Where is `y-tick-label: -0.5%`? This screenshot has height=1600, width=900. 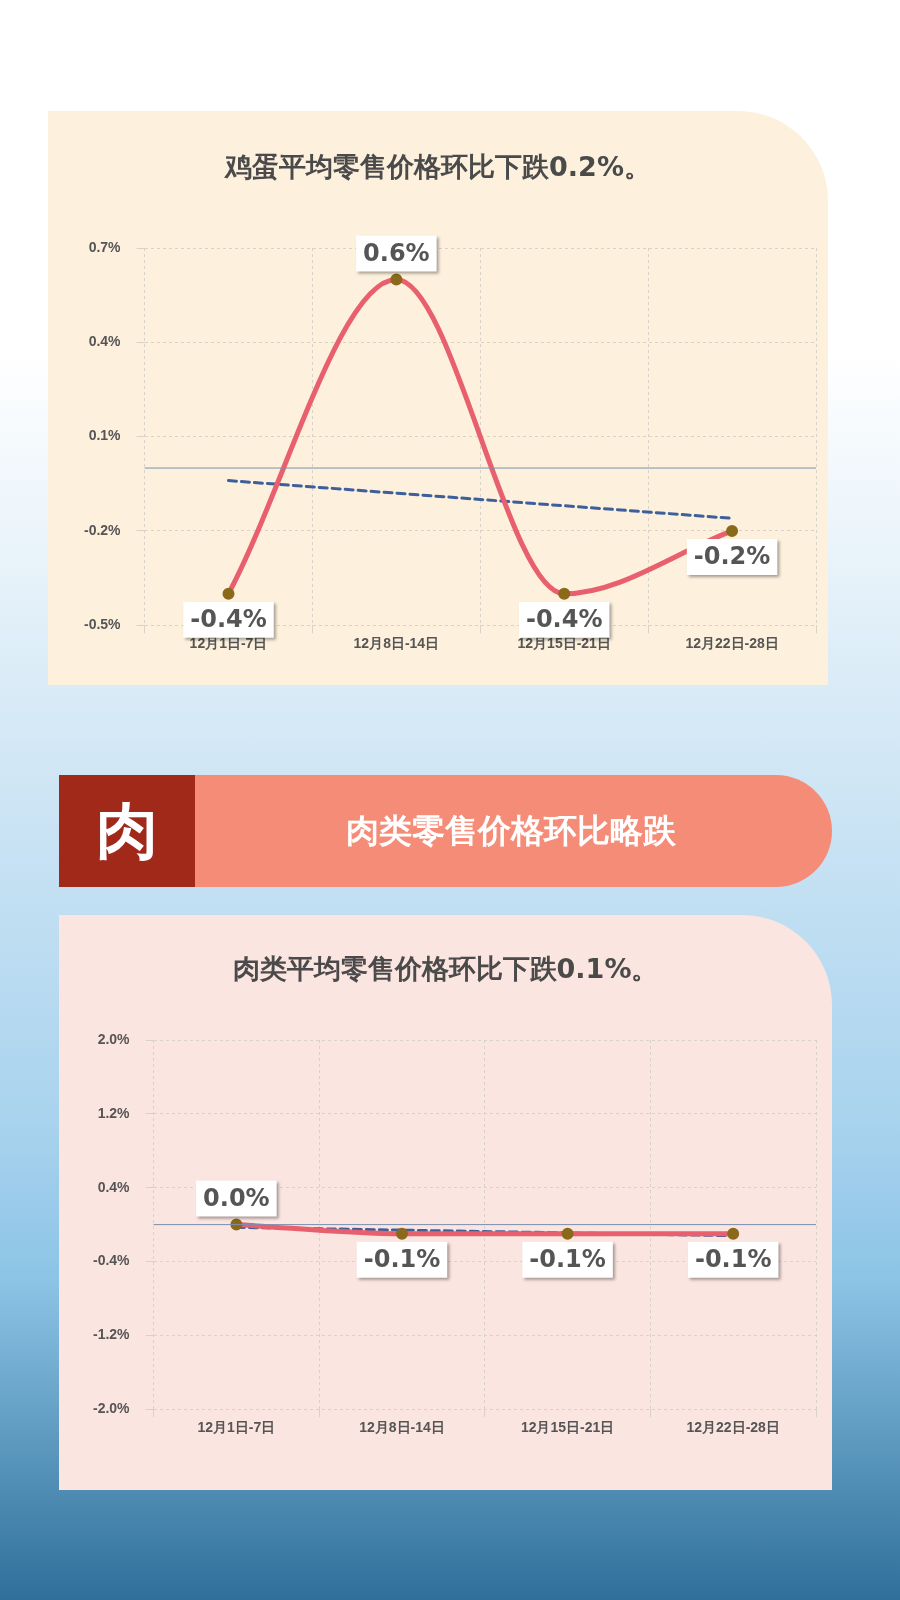 y-tick-label: -0.5% is located at coordinates (102, 624).